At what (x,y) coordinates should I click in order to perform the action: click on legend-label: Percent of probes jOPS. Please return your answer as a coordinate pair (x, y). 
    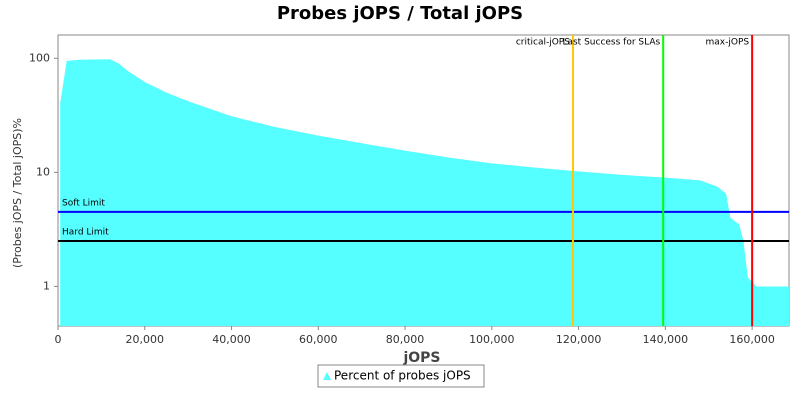
    Looking at the image, I should click on (402, 376).